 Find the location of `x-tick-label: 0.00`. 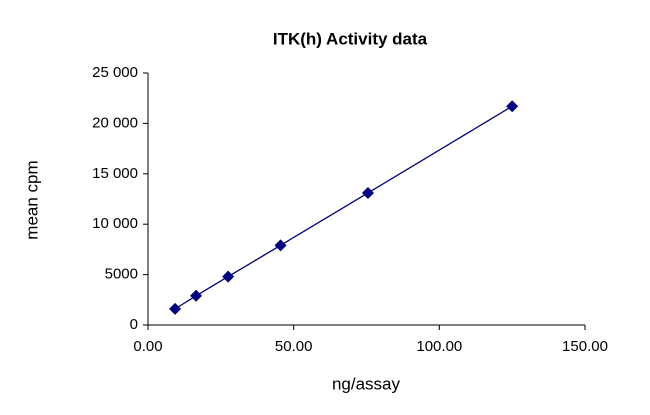

x-tick-label: 0.00 is located at coordinates (147, 346).